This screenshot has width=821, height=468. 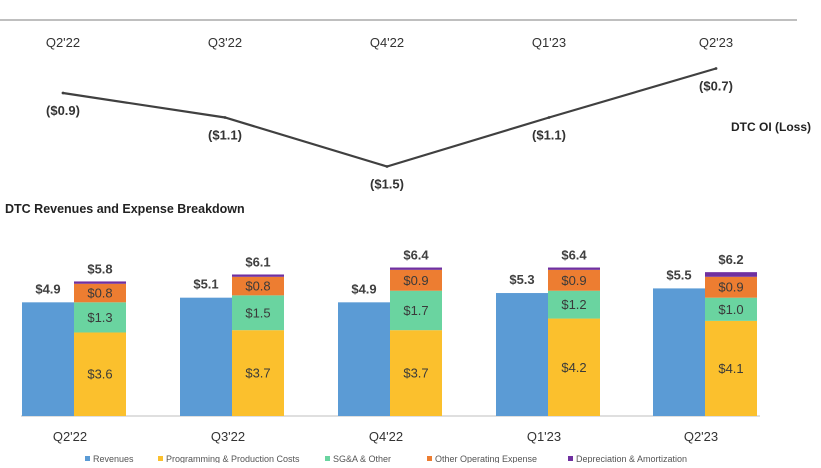 I want to click on sga-segment-label: $1.5, so click(x=257, y=312).